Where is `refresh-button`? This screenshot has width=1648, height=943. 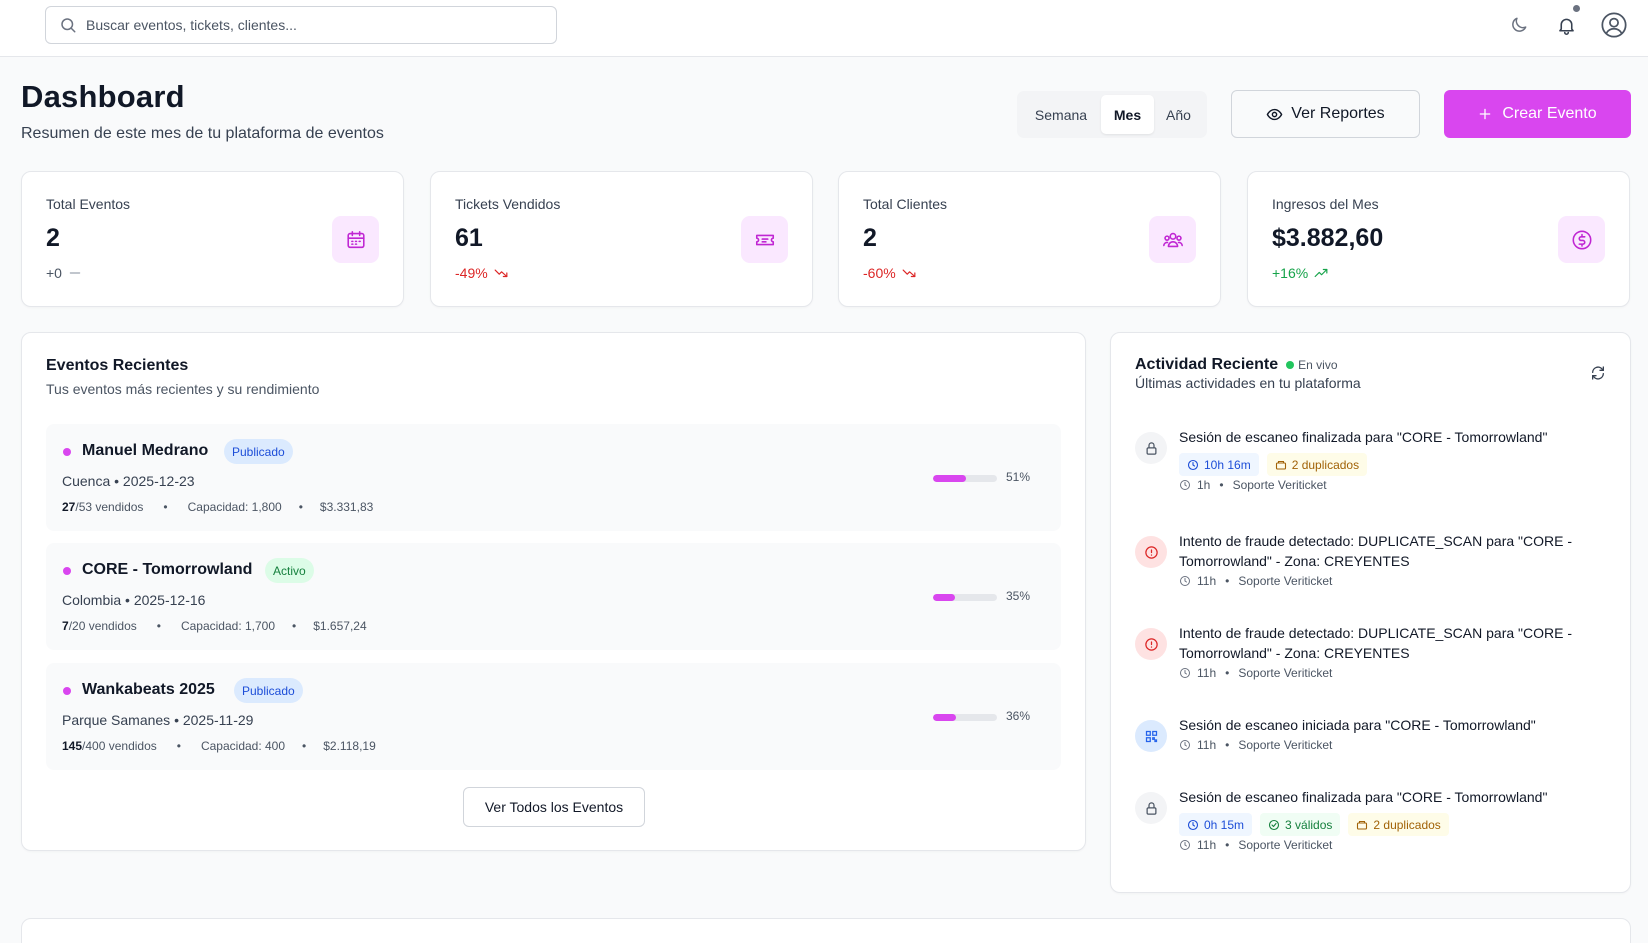 refresh-button is located at coordinates (1598, 373).